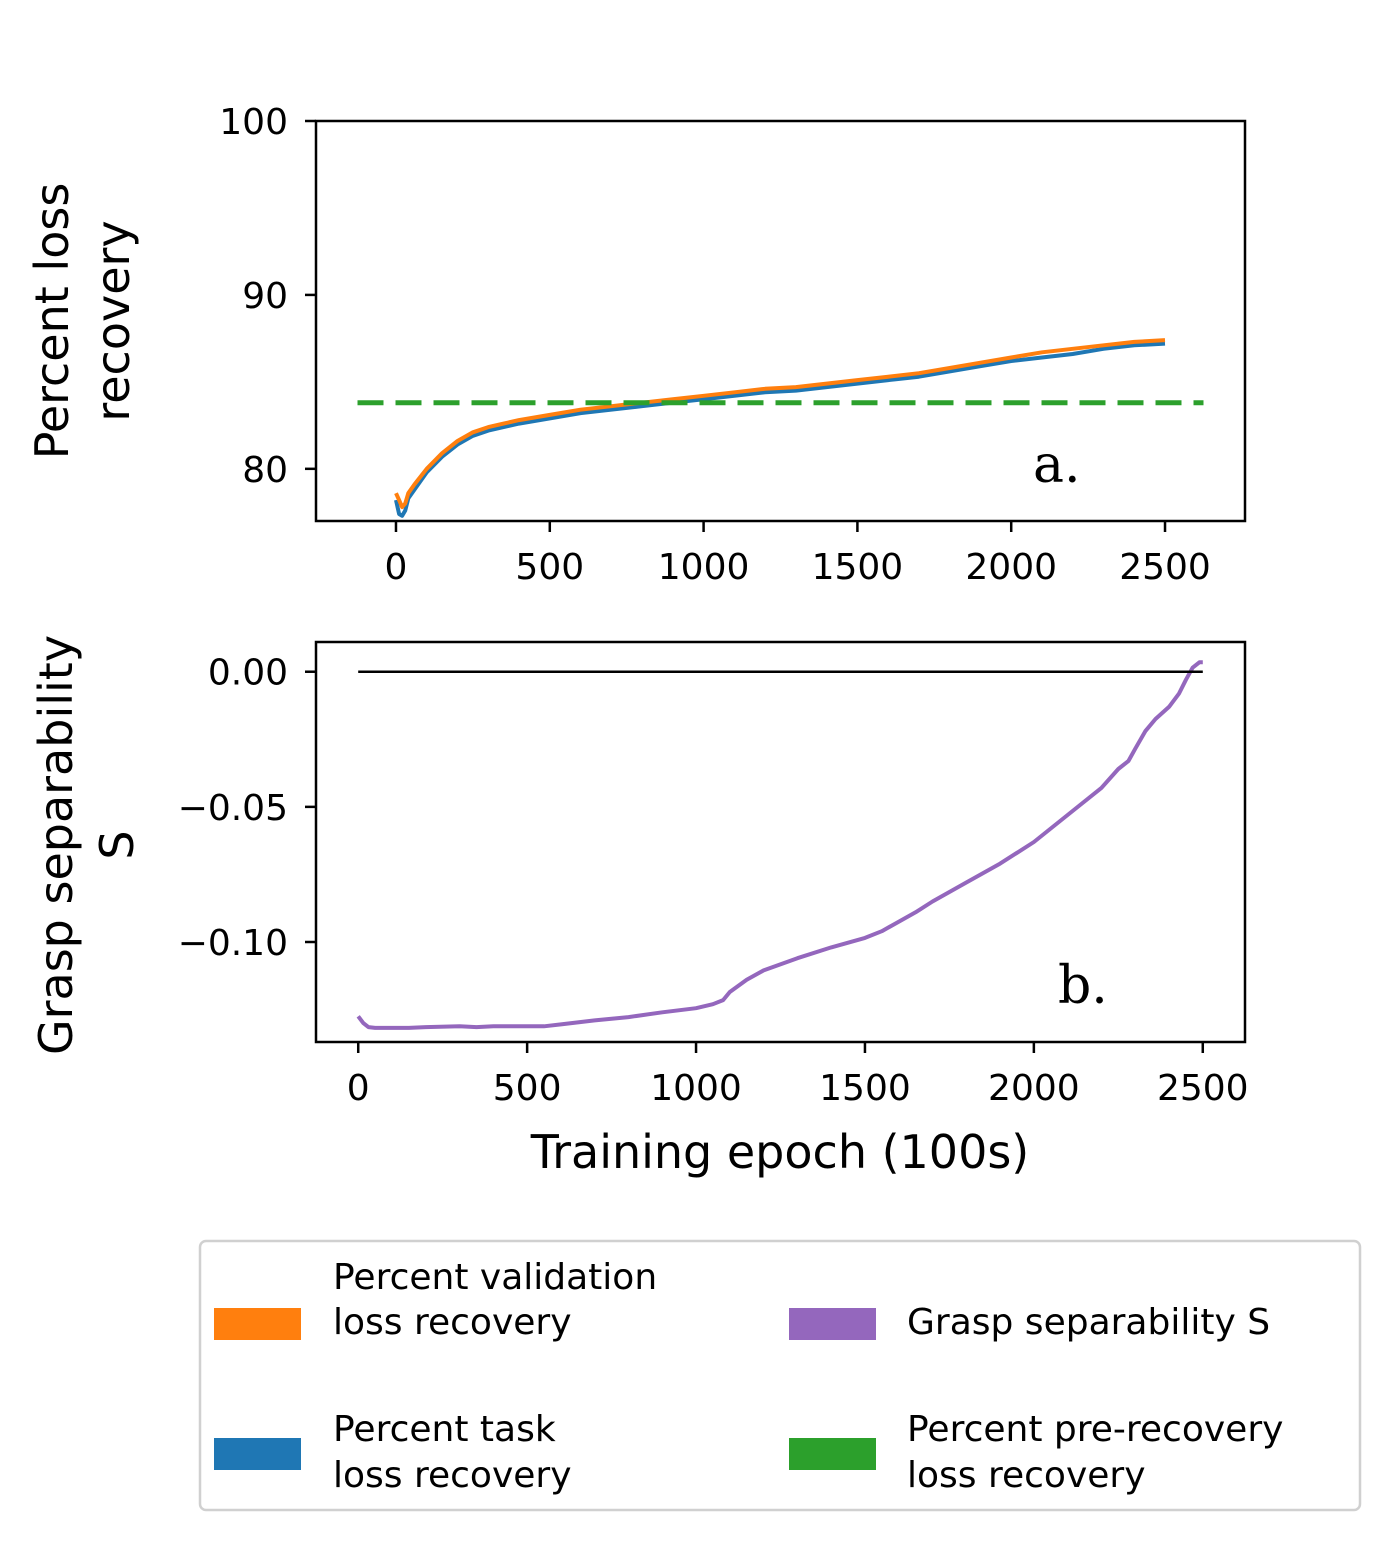 This screenshot has width=1389, height=1543. What do you see at coordinates (257, 1454) in the screenshot?
I see `legend-swatch-task` at bounding box center [257, 1454].